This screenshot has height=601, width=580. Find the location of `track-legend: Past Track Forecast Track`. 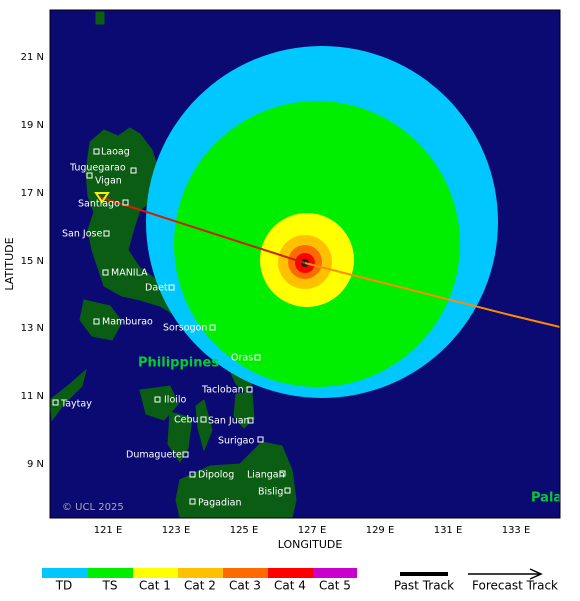

track-legend: Past Track Forecast Track is located at coordinates (476, 580).